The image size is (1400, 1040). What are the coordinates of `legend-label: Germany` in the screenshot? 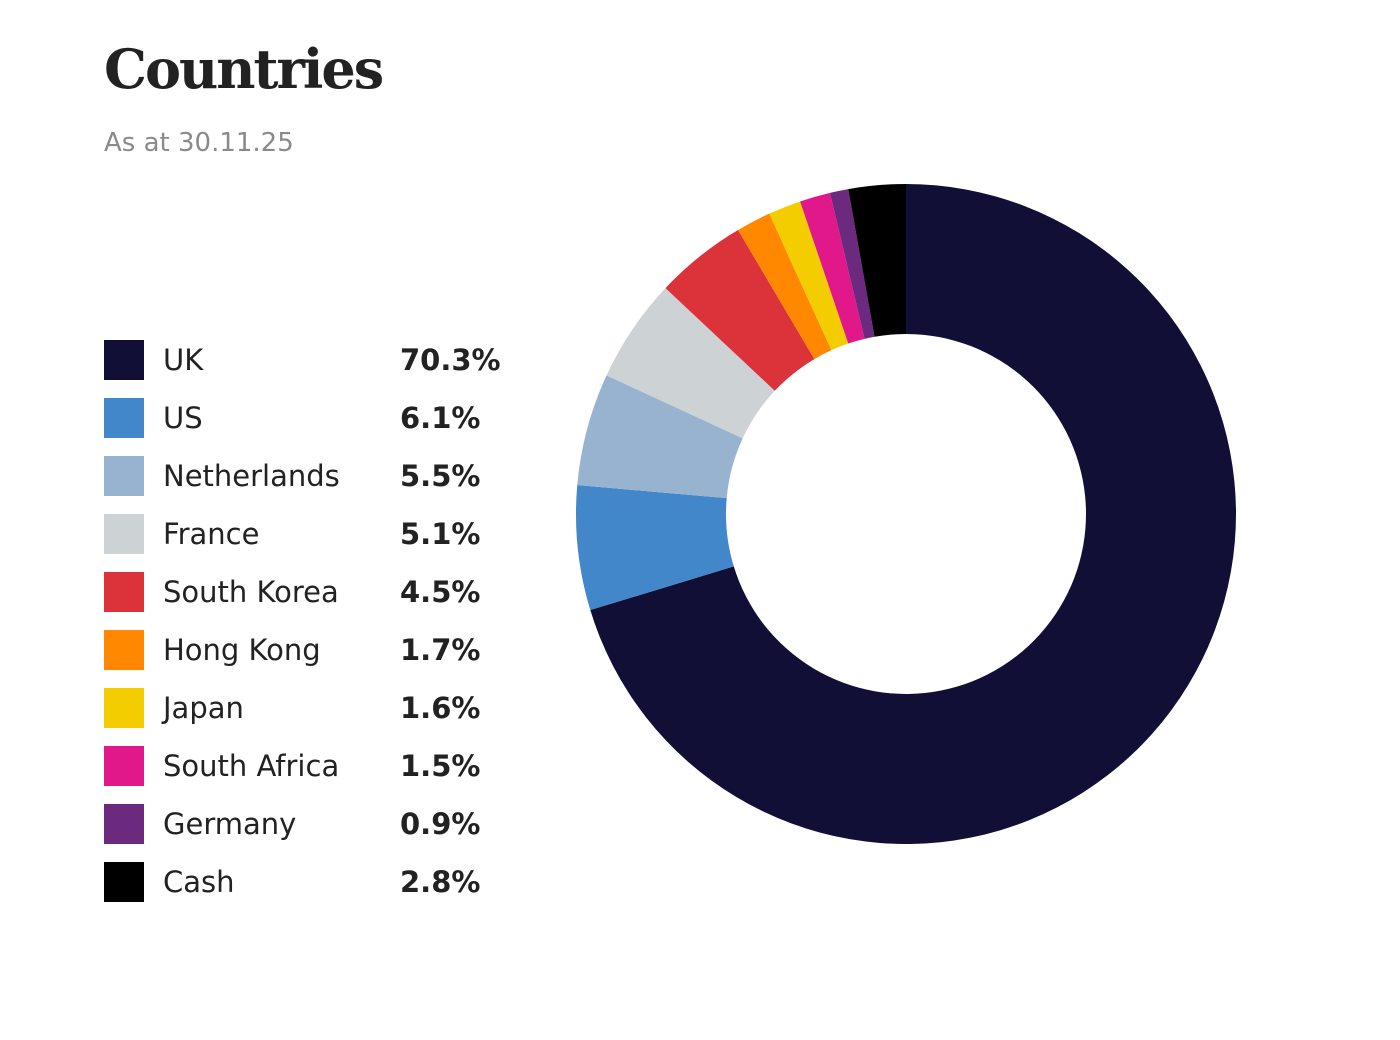 It's located at (230, 824).